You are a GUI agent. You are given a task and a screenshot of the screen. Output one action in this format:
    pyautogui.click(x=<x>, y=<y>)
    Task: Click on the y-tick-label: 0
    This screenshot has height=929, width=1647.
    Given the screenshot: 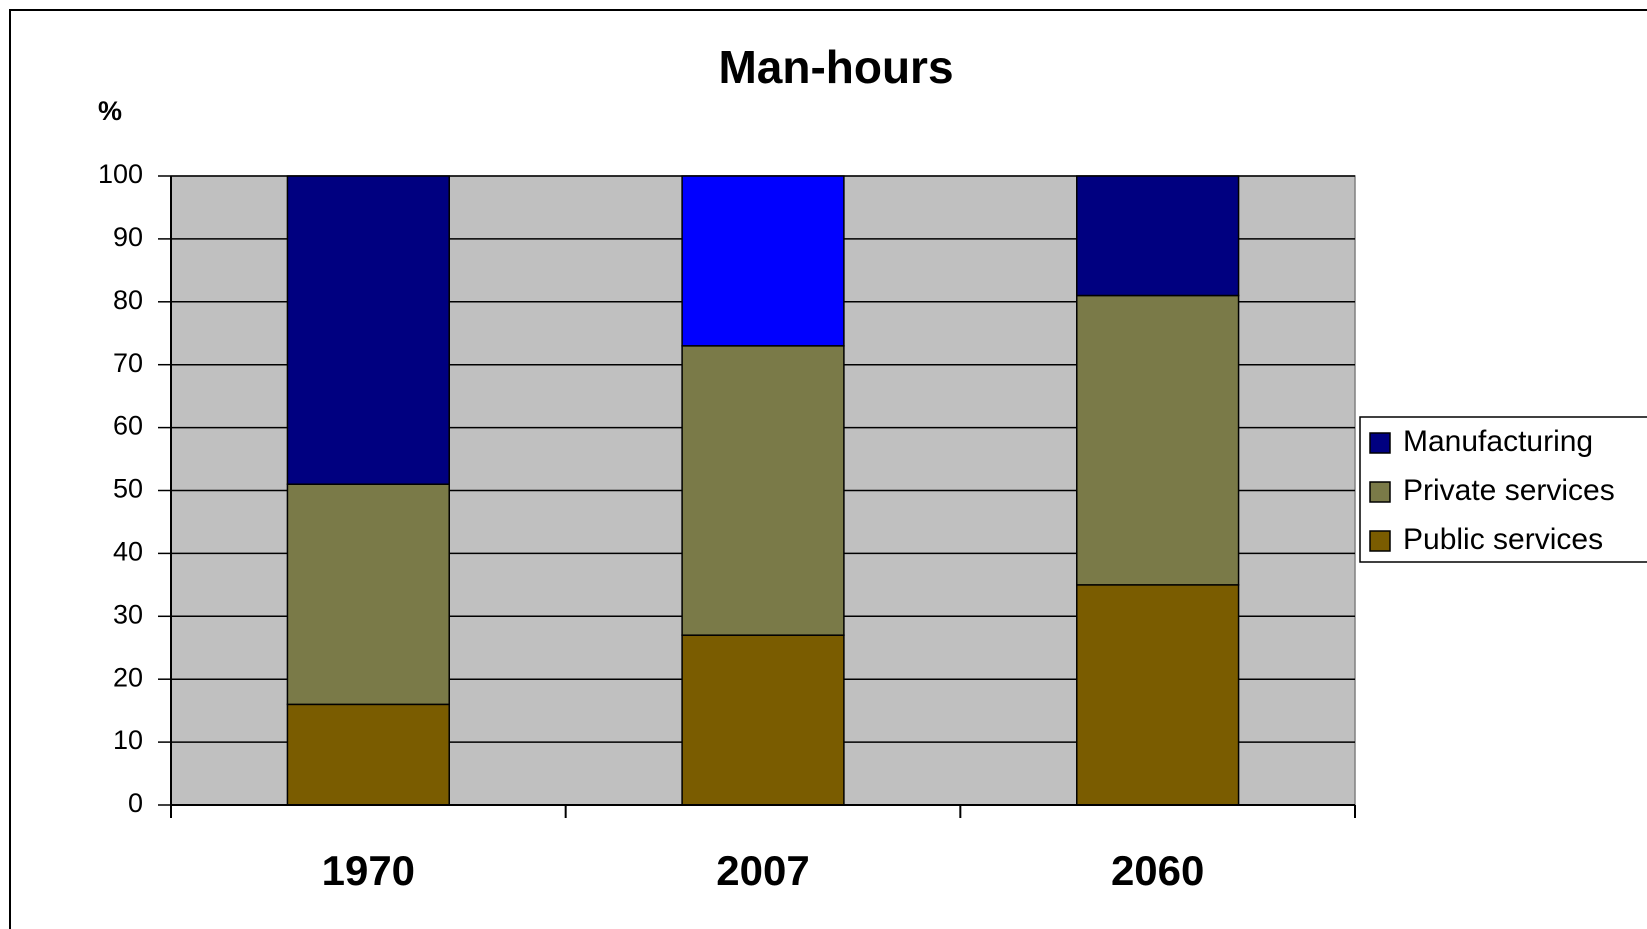 What is the action you would take?
    pyautogui.click(x=135, y=803)
    